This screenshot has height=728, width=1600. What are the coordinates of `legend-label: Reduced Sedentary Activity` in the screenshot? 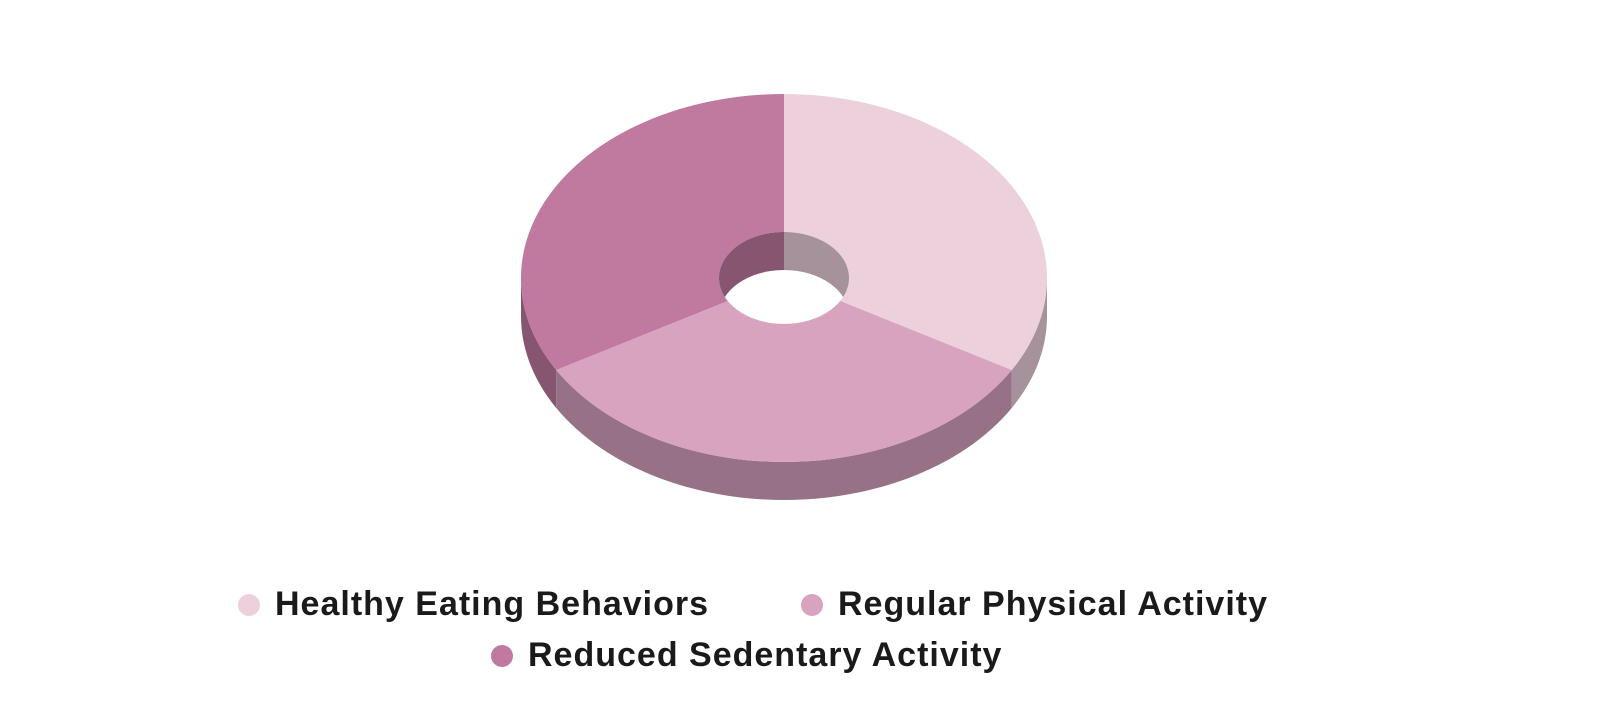 It's located at (765, 655).